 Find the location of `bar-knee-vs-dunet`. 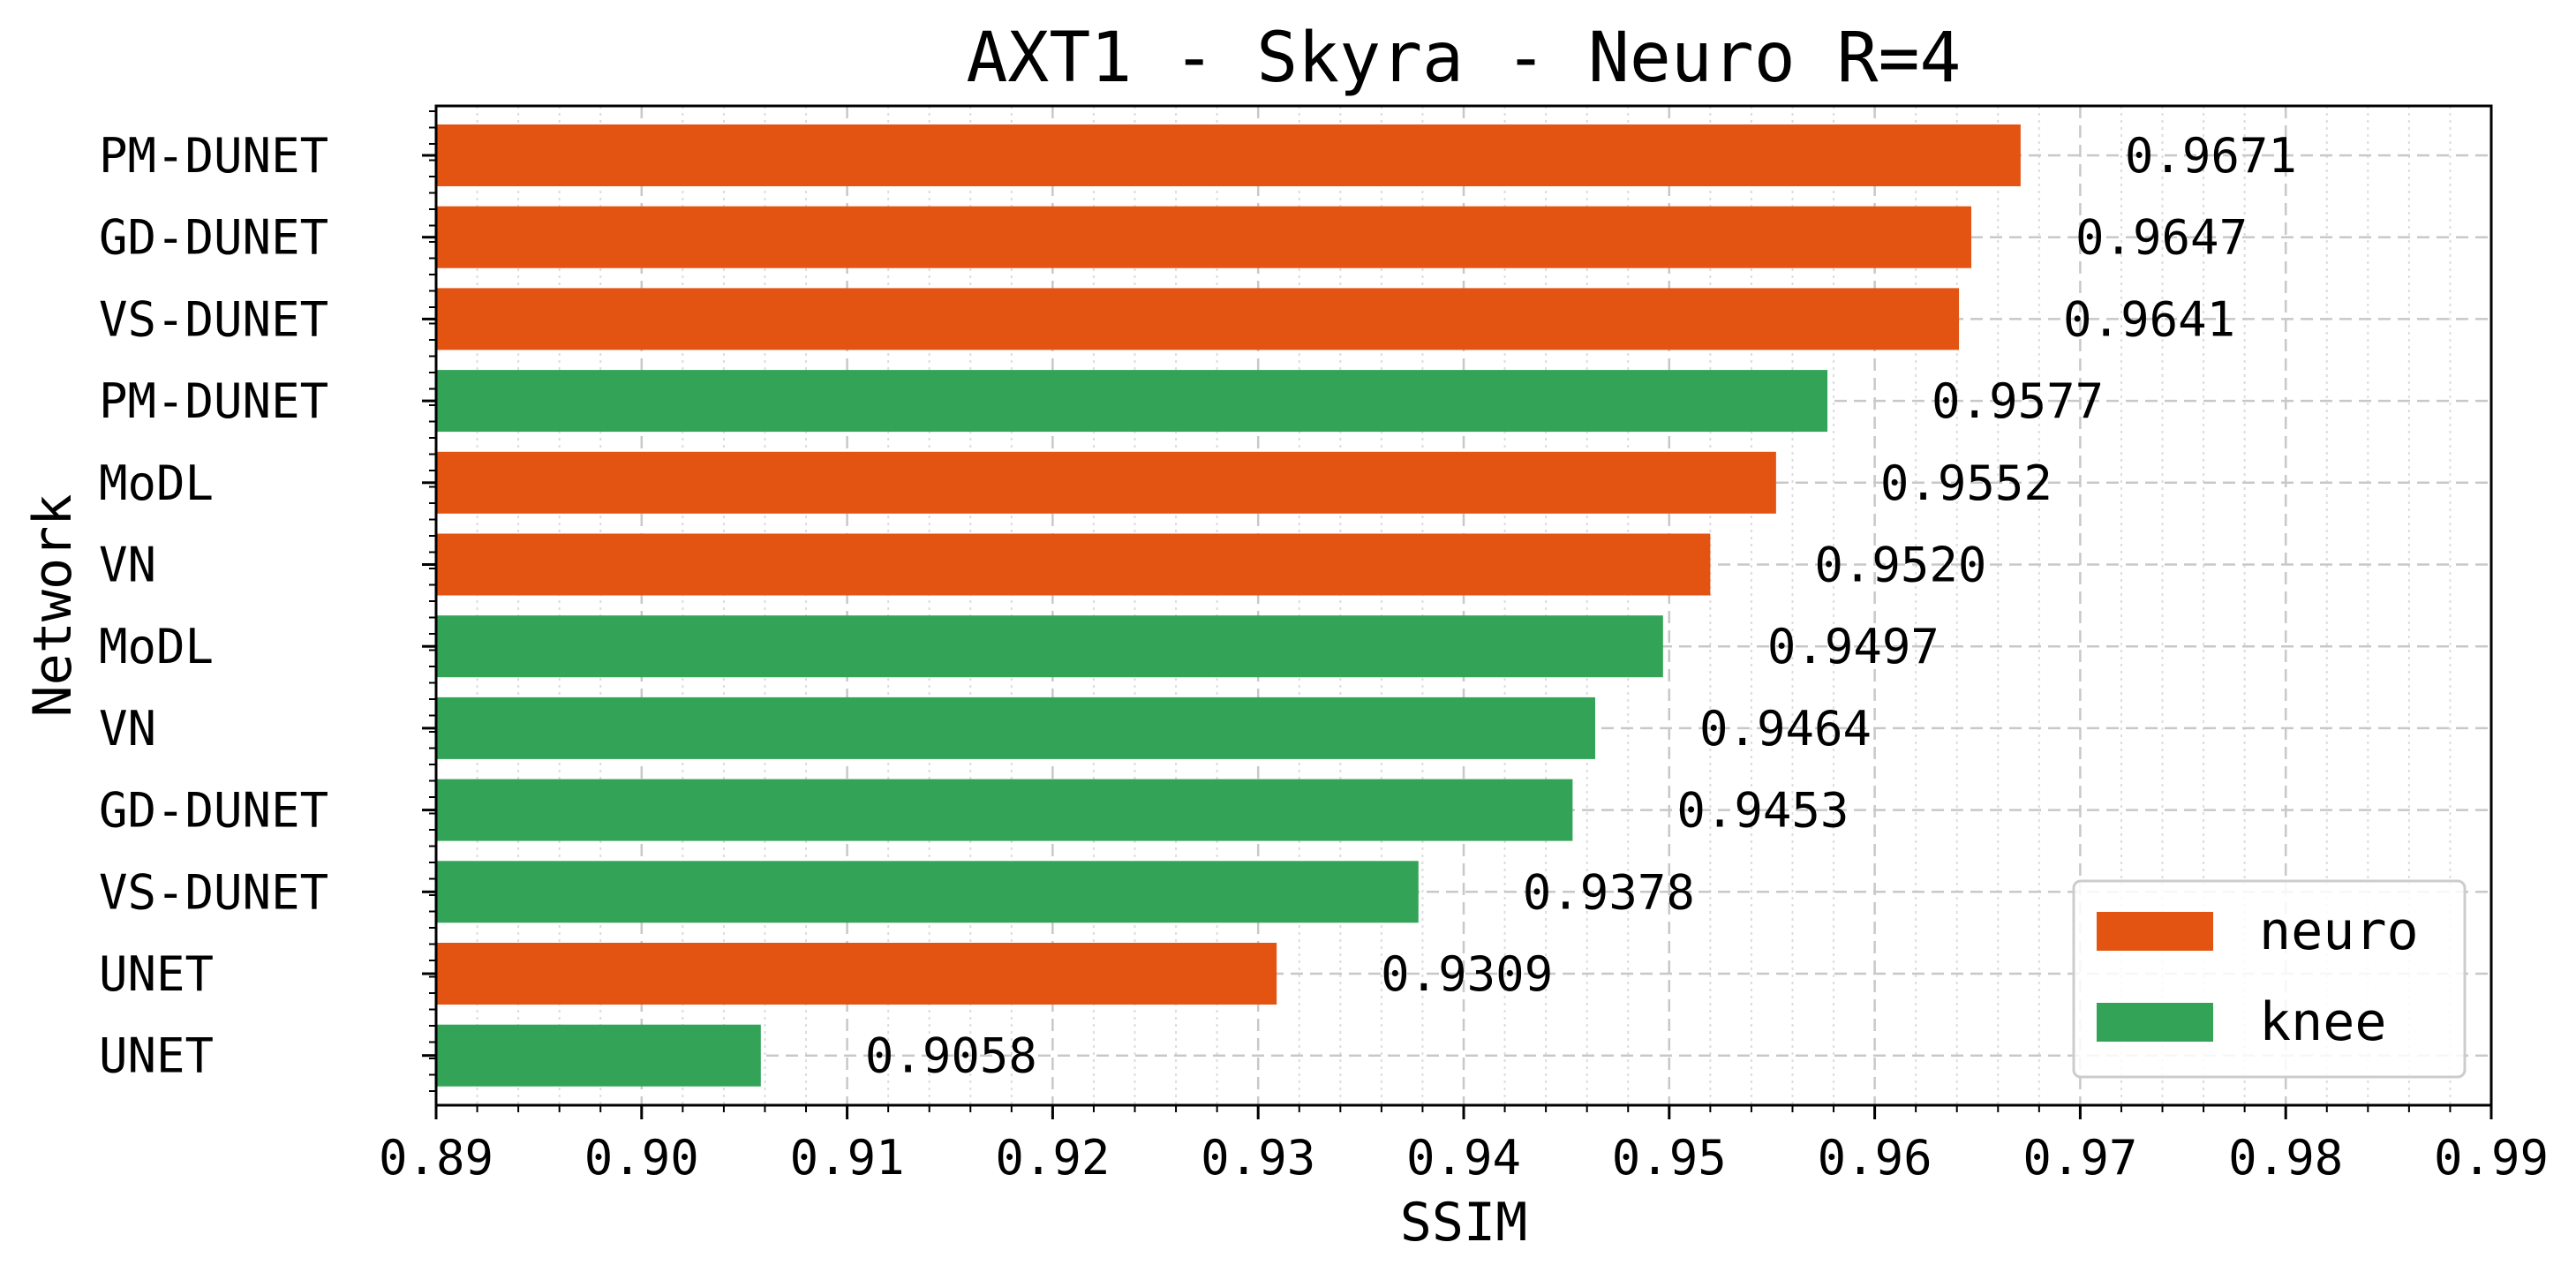

bar-knee-vs-dunet is located at coordinates (928, 892).